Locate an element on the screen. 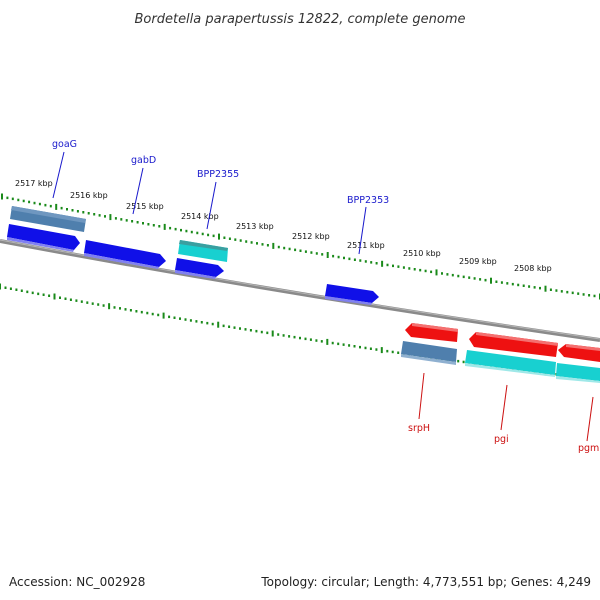 Image resolution: width=600 pixels, height=600 pixels. feature-BPP2355-cds is located at coordinates (199, 268).